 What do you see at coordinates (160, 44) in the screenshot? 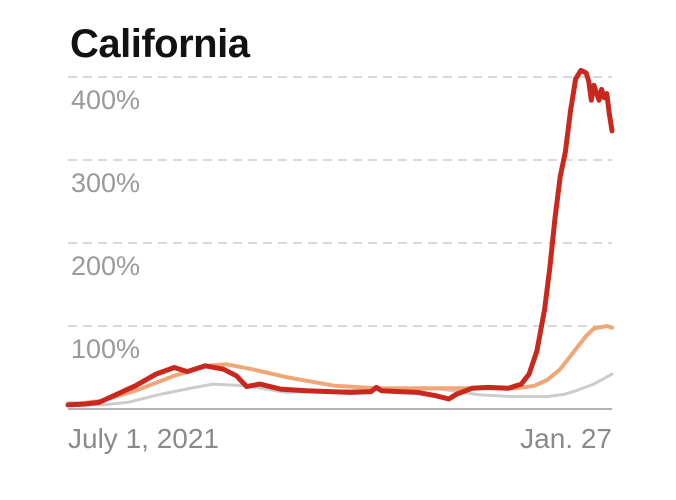
I see `chart-title: California` at bounding box center [160, 44].